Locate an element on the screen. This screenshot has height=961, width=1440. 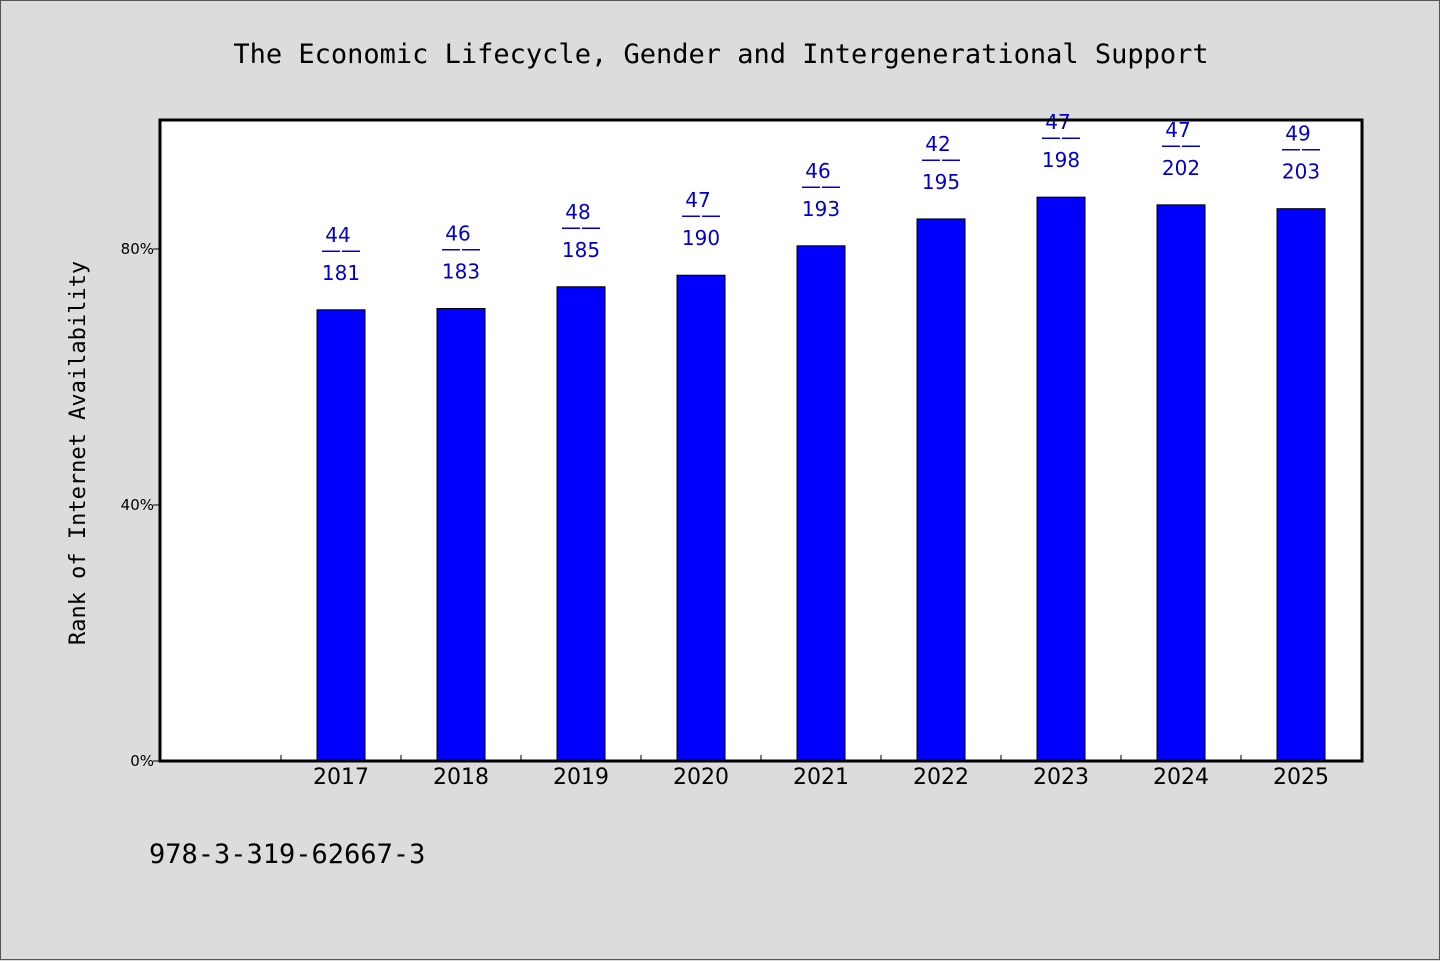
x-tick-label: 2025 is located at coordinates (1301, 777).